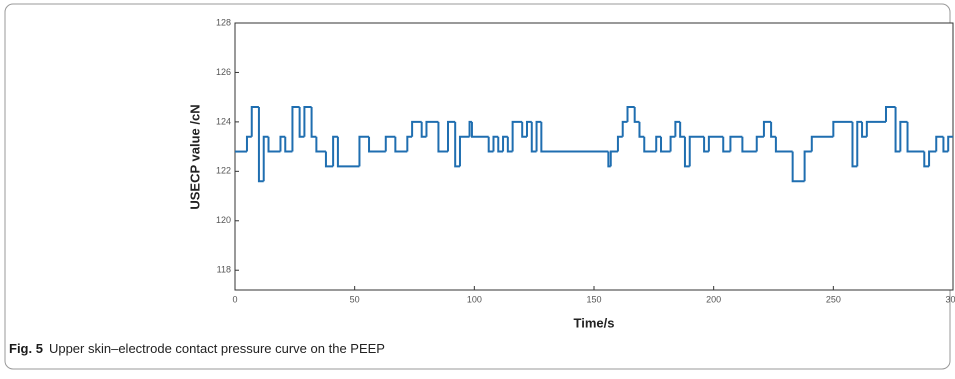  Describe the element at coordinates (26, 348) in the screenshot. I see `caption-label: Fig. 5` at that location.